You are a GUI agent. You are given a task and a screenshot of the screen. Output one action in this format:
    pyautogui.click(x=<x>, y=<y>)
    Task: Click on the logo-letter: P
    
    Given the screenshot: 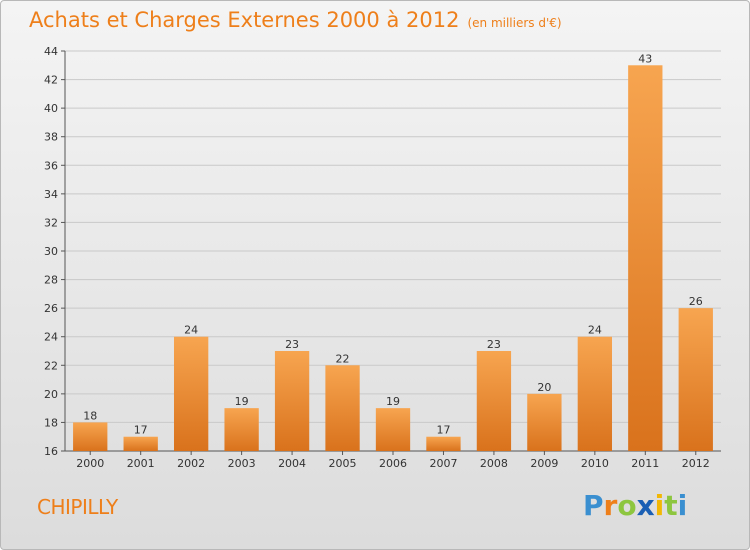 What is the action you would take?
    pyautogui.click(x=593, y=505)
    